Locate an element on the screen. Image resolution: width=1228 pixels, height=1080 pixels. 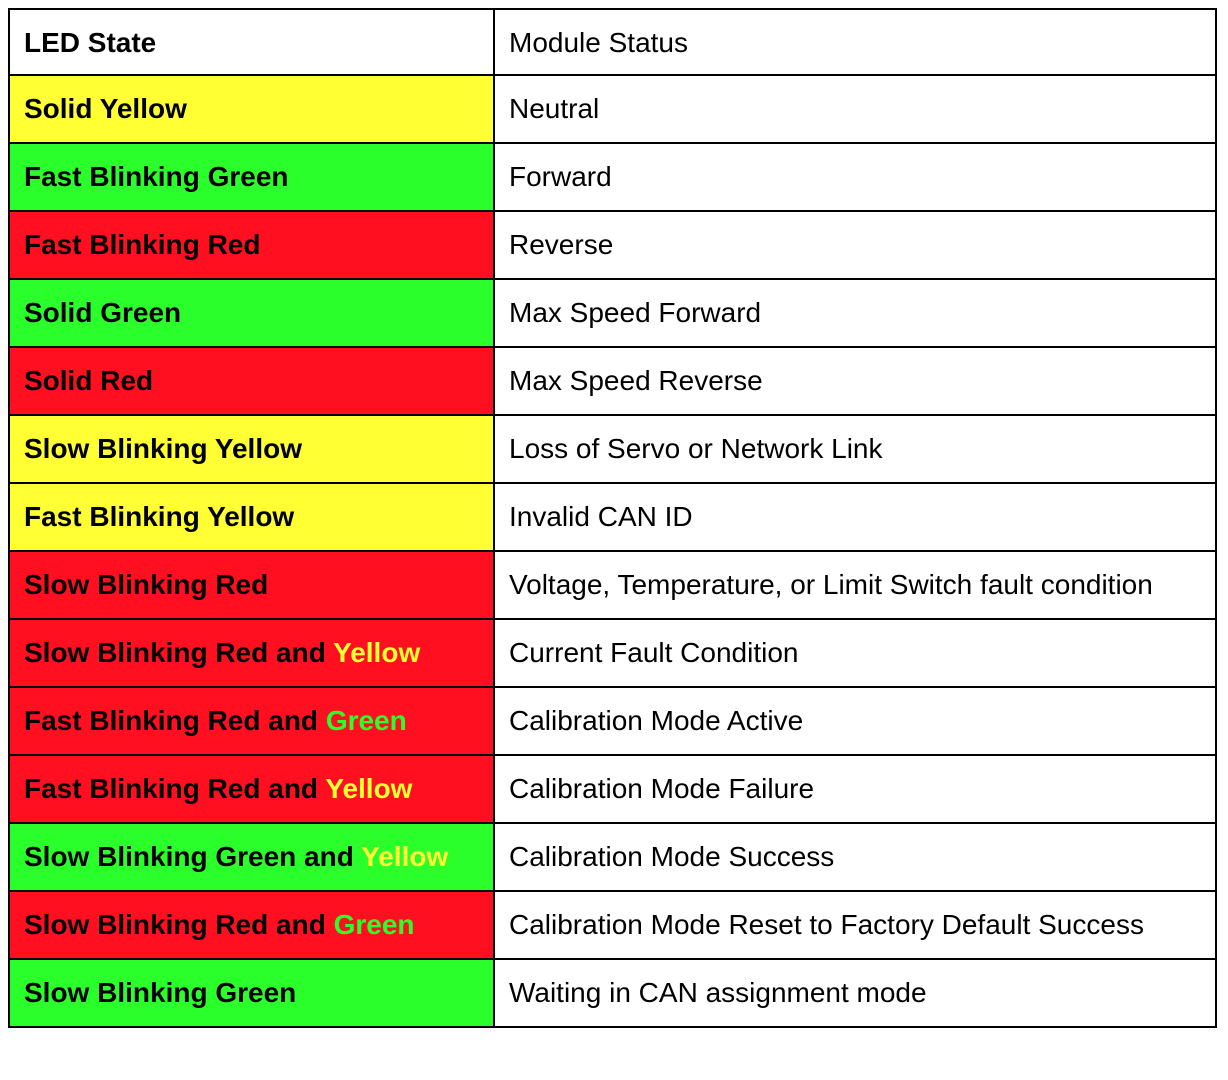
table-header-row: LED State Module Status is located at coordinates (612, 42).